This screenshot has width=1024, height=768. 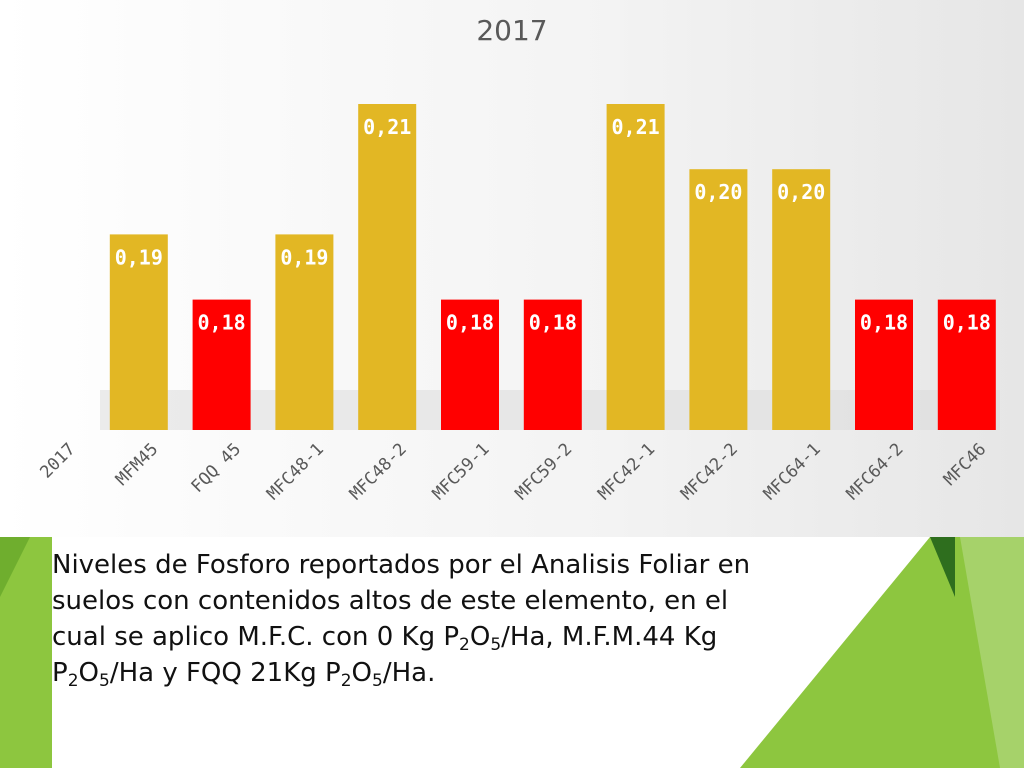 I want to click on chart-title: 2017, so click(x=512, y=30).